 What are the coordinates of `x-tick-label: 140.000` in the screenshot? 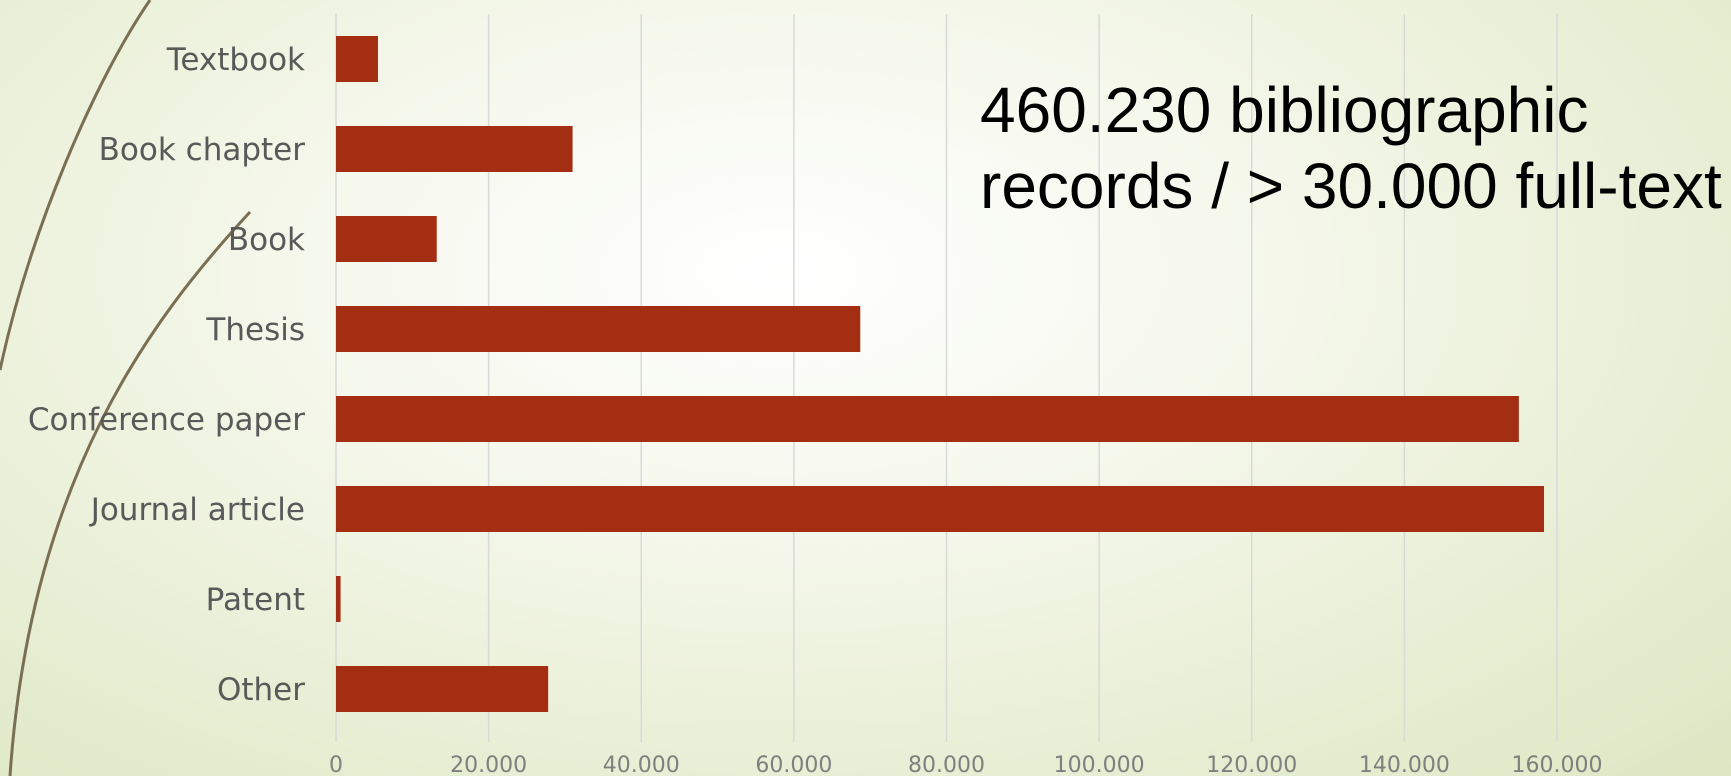 It's located at (1404, 764).